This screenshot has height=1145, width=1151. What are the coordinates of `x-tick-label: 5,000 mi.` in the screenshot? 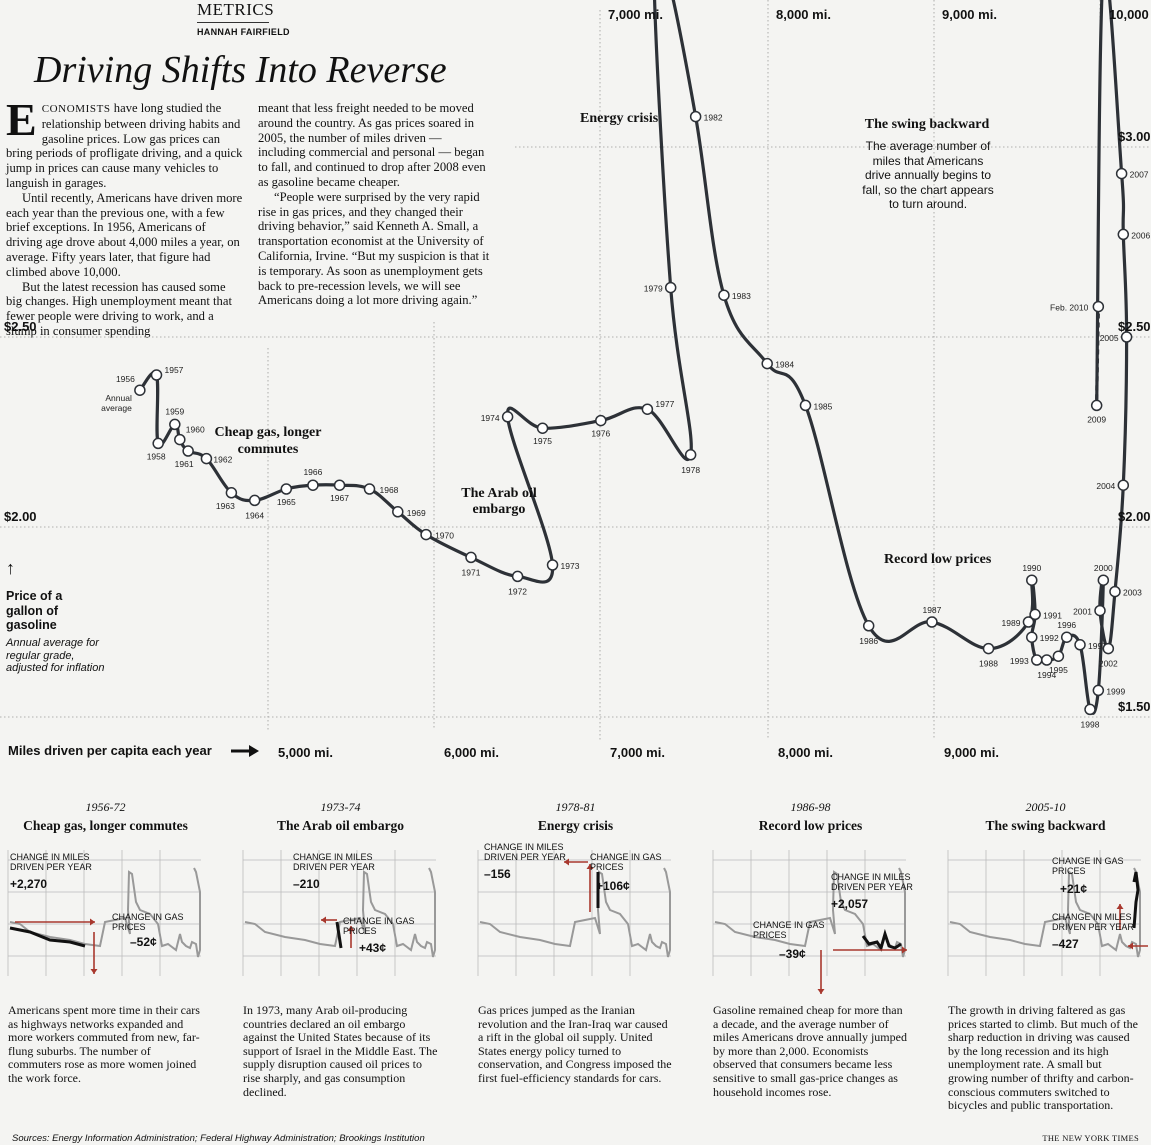 It's located at (305, 752).